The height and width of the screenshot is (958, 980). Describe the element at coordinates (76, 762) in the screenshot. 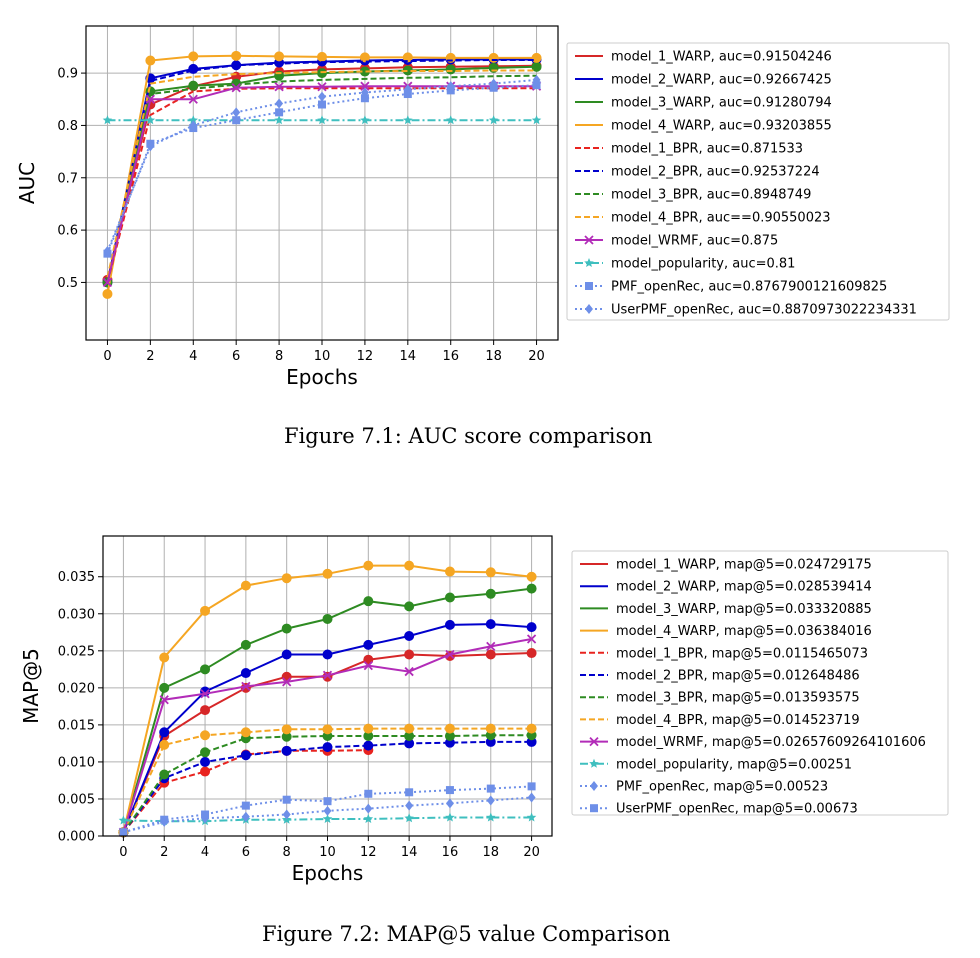

I see `y-tick-label: 0.010` at that location.